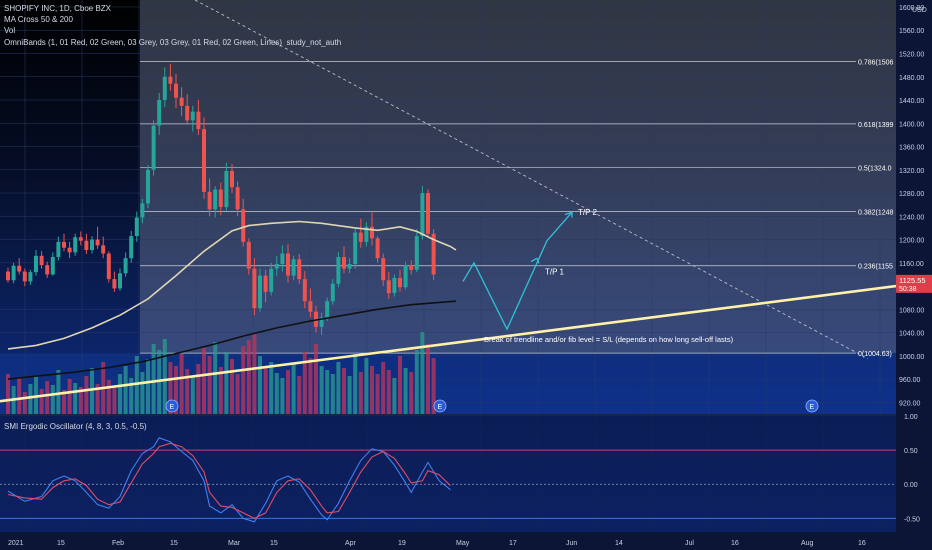 Image resolution: width=932 pixels, height=550 pixels. What do you see at coordinates (16, 543) in the screenshot?
I see `x-tick-label: 2021` at bounding box center [16, 543].